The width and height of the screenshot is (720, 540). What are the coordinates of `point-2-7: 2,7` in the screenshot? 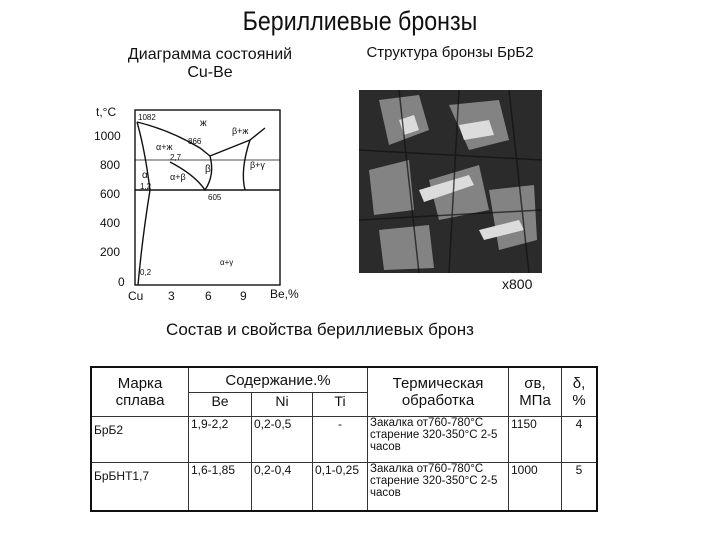 It's located at (176, 157).